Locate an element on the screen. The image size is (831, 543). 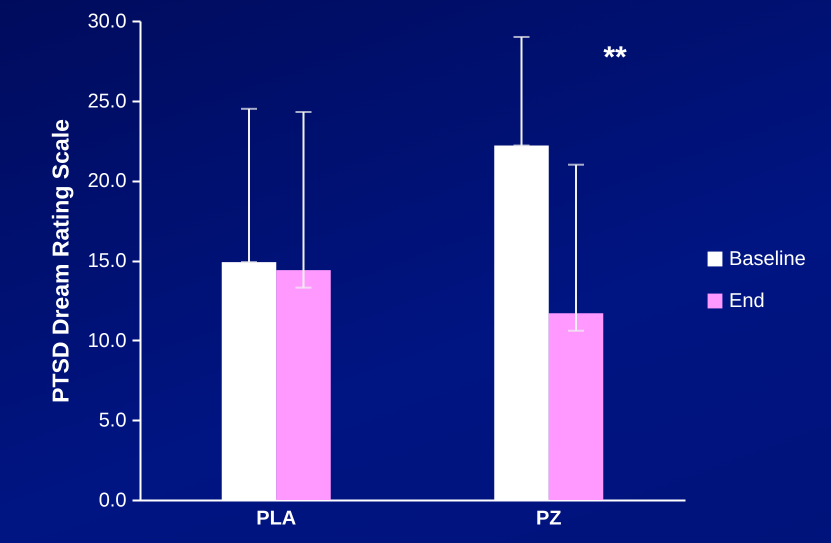
annotation: ** is located at coordinates (615, 57).